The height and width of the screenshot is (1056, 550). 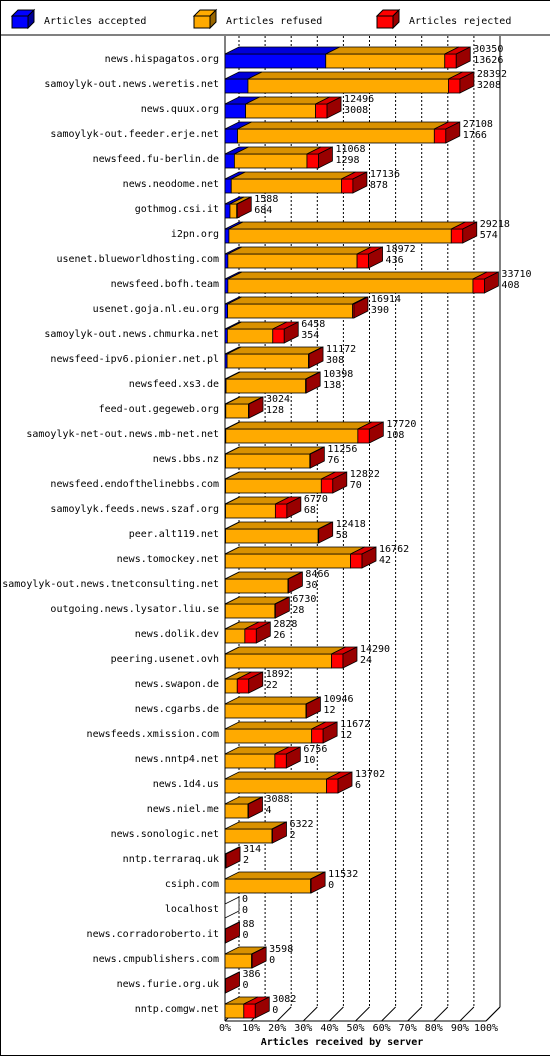 What do you see at coordinates (293, 835) in the screenshot?
I see `value-accepted: 2` at bounding box center [293, 835].